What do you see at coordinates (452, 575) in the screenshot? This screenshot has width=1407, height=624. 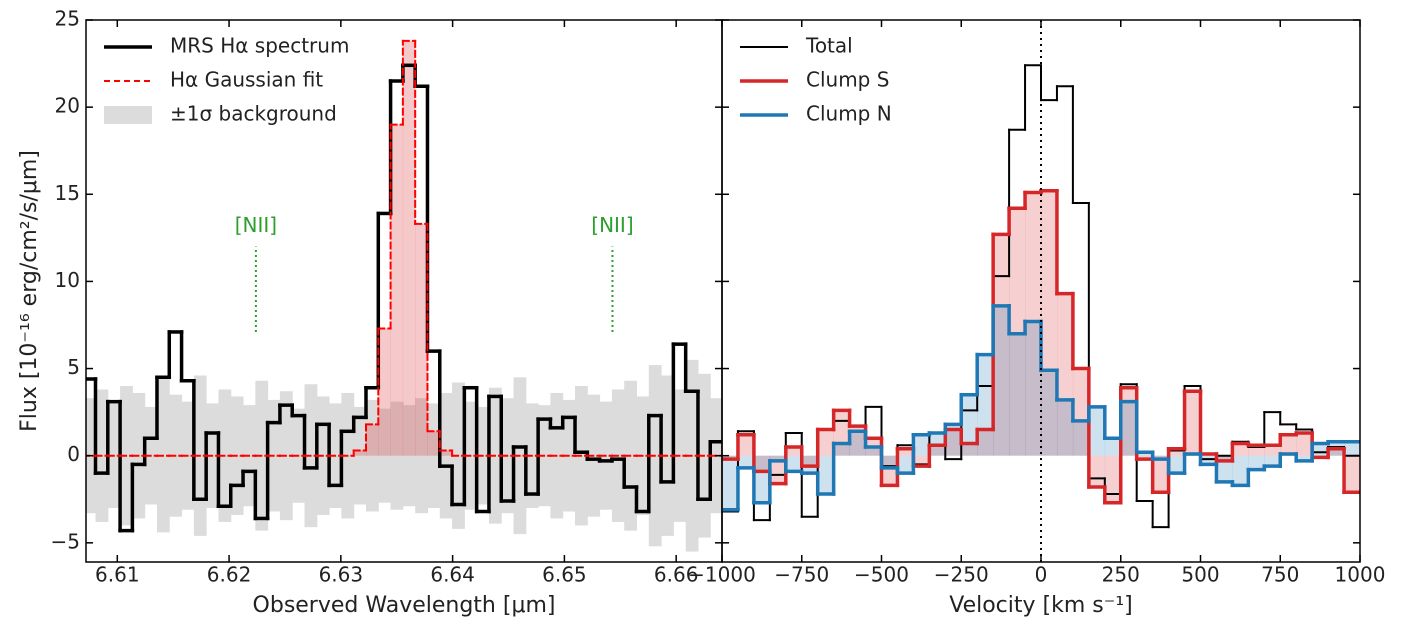 I see `x-tick-label: 6.64` at bounding box center [452, 575].